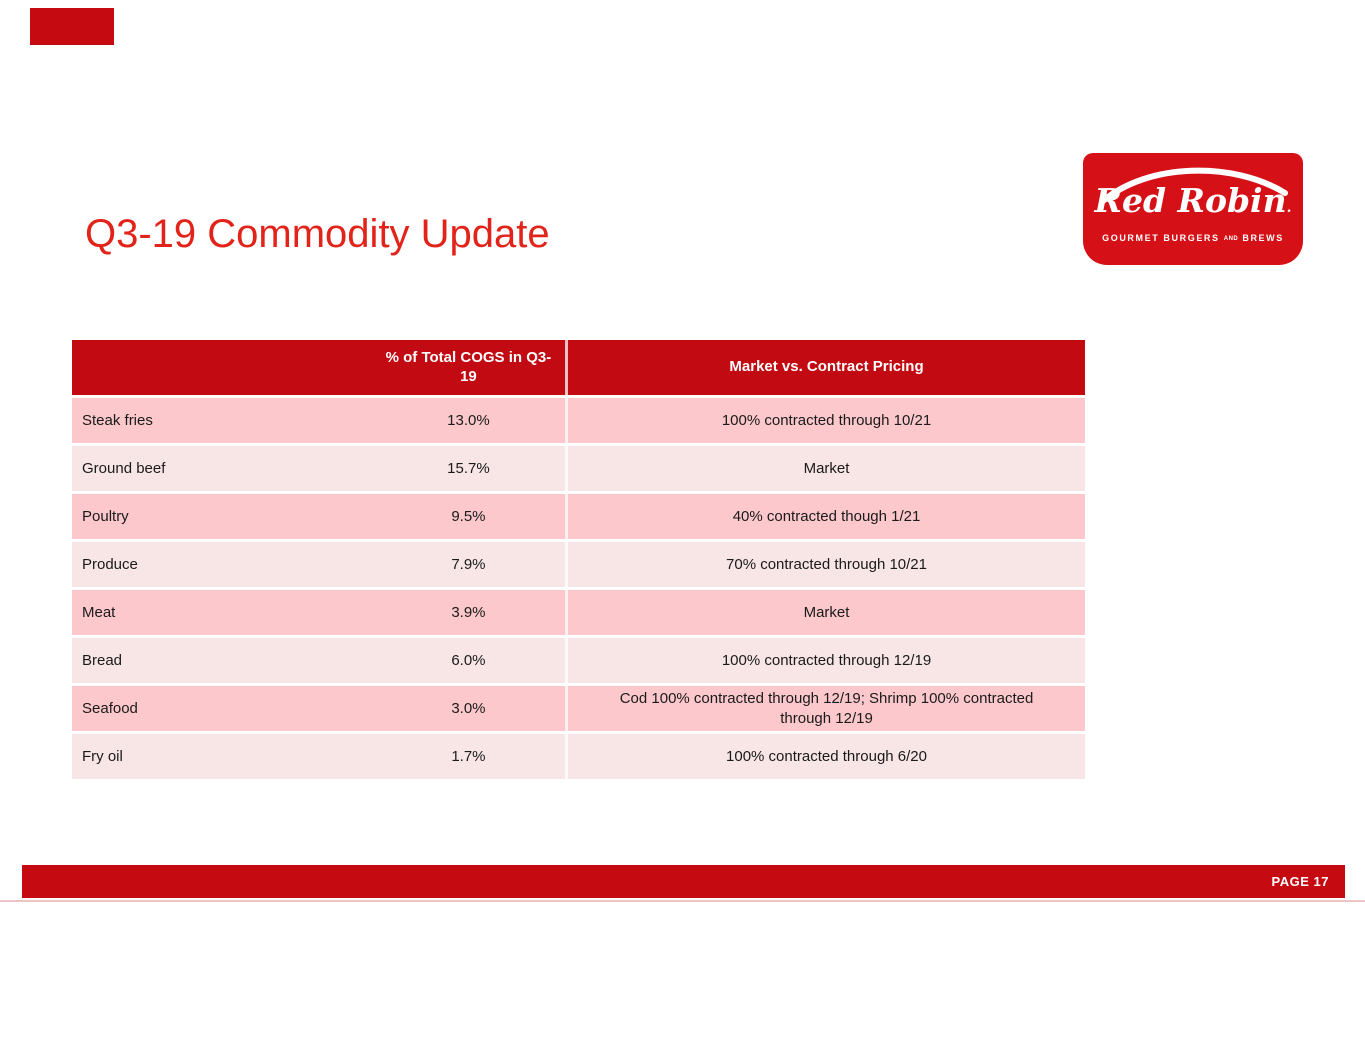 The image size is (1365, 1055). I want to click on brand-tagline: GOURMET BURGERS AND BREWS, so click(1193, 238).